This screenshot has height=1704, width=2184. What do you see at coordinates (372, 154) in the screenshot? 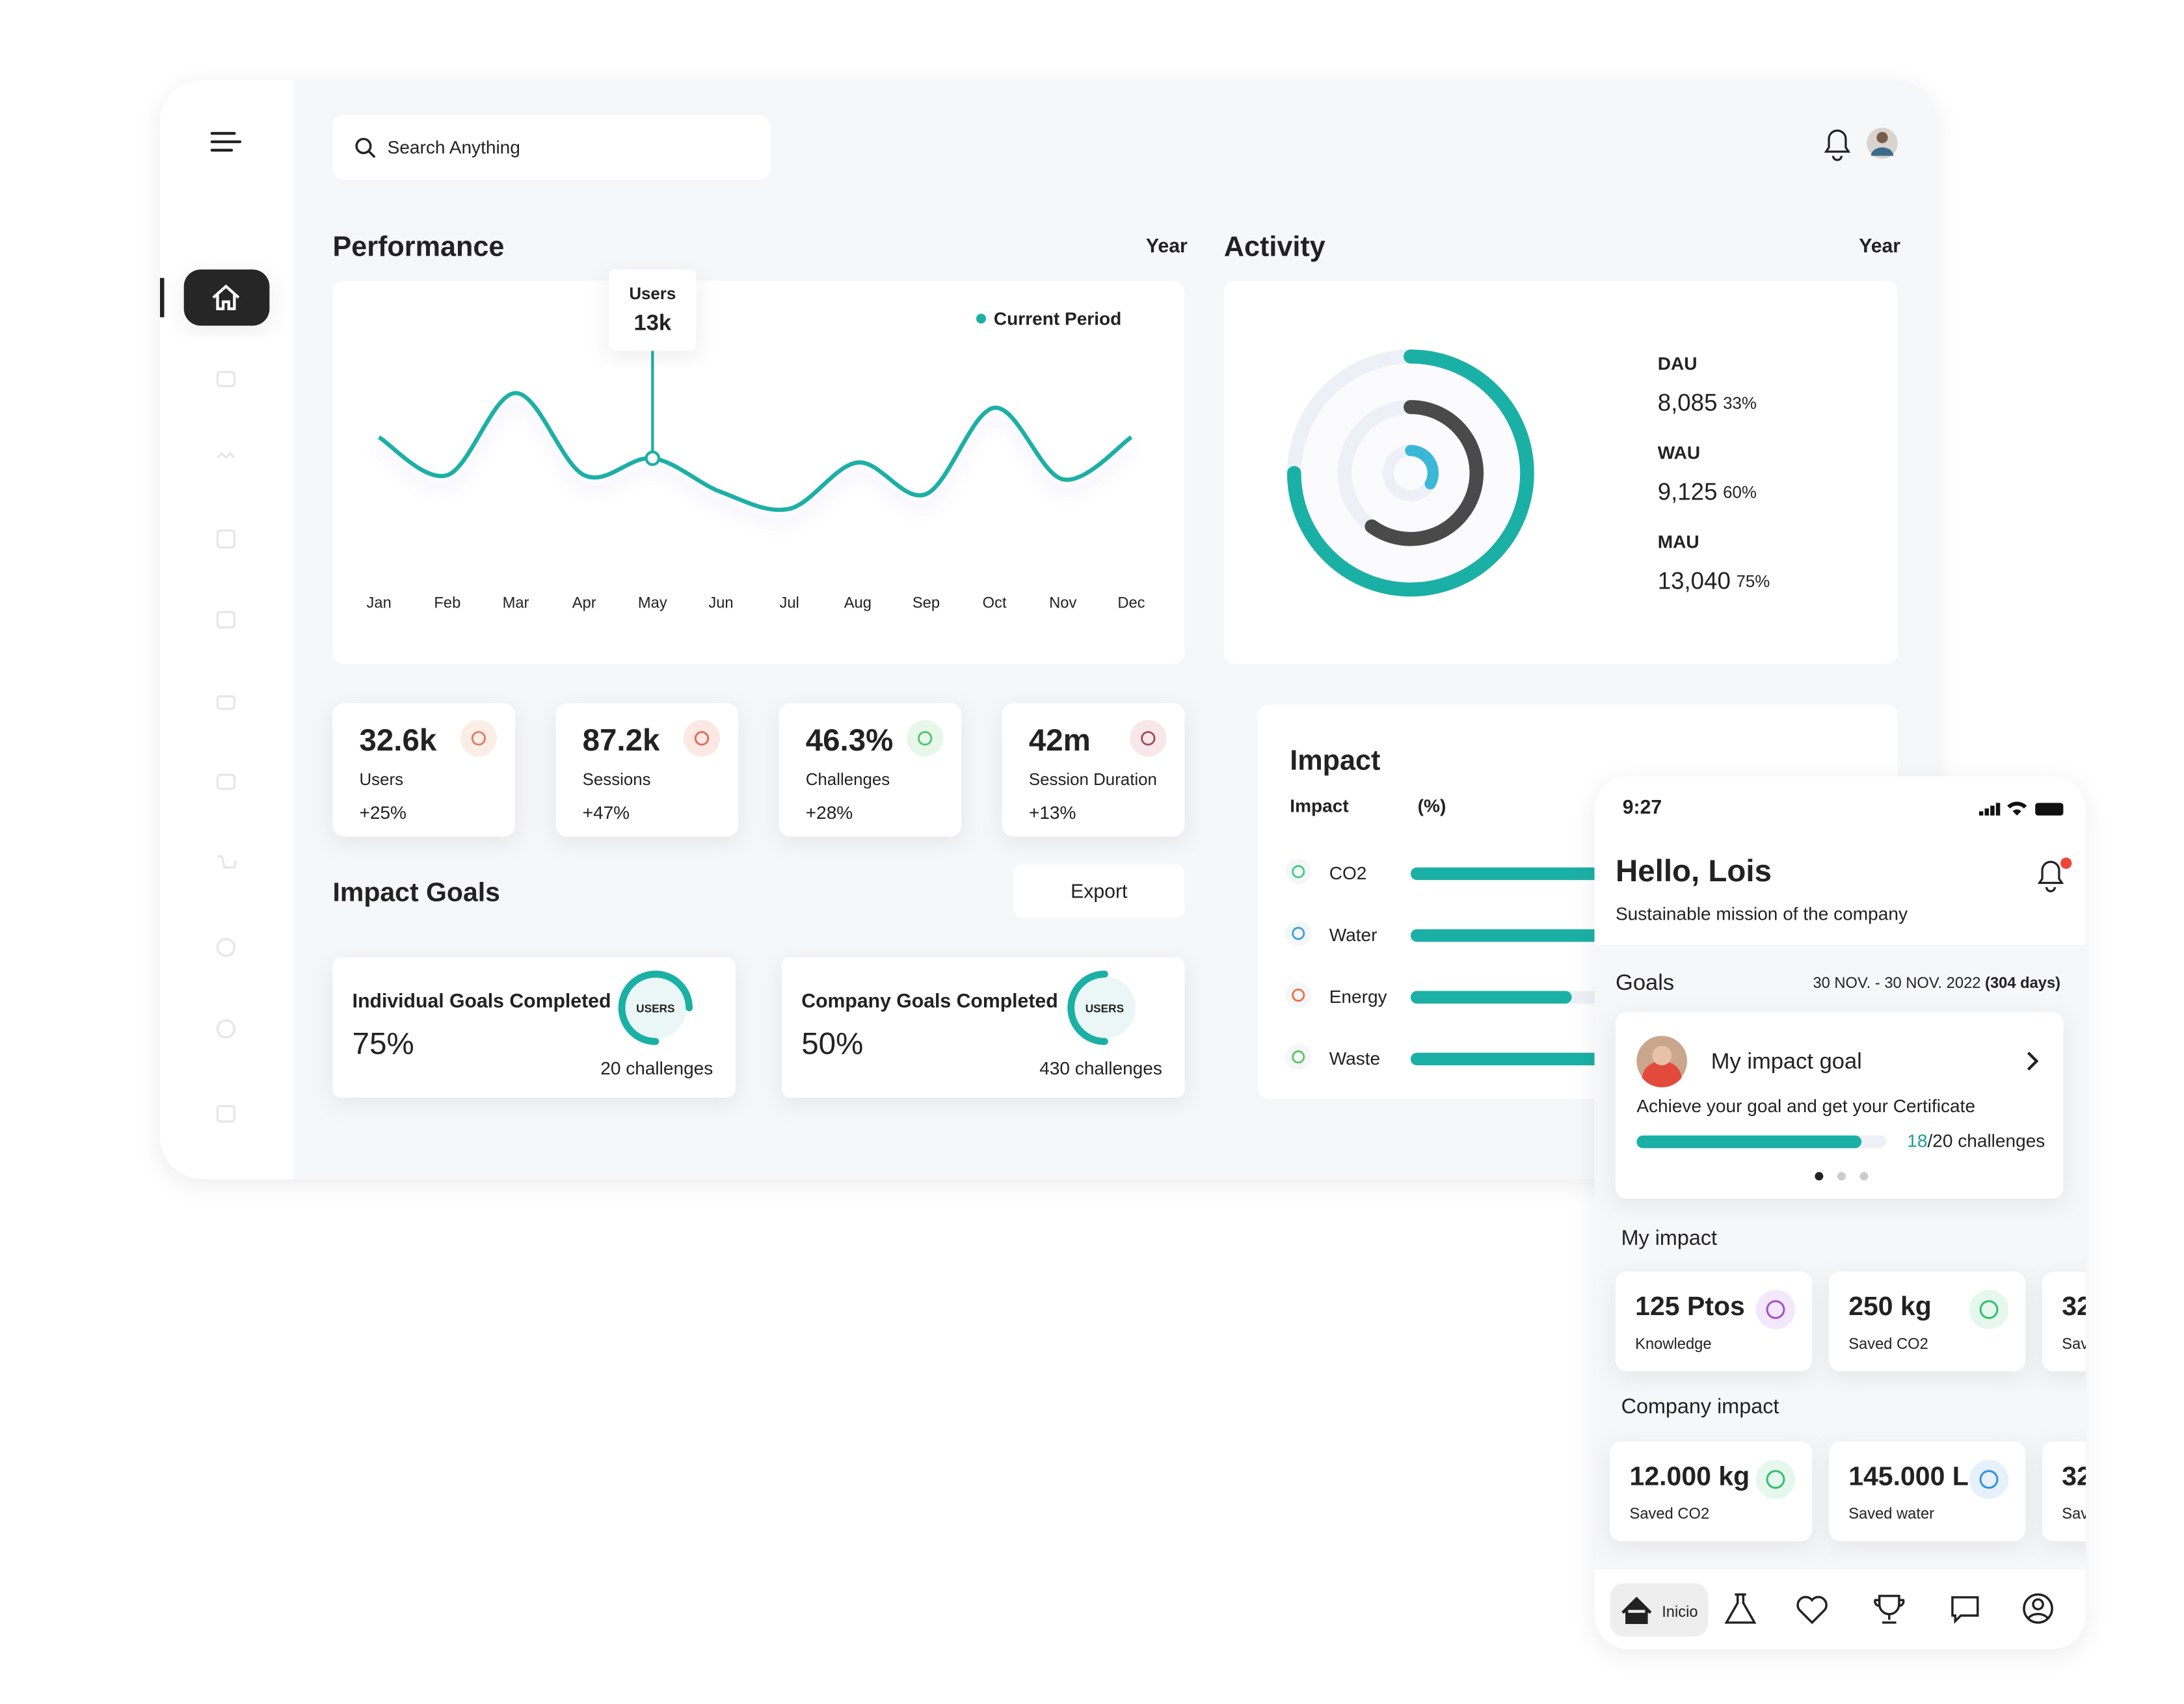
I see `search-icon-handle` at bounding box center [372, 154].